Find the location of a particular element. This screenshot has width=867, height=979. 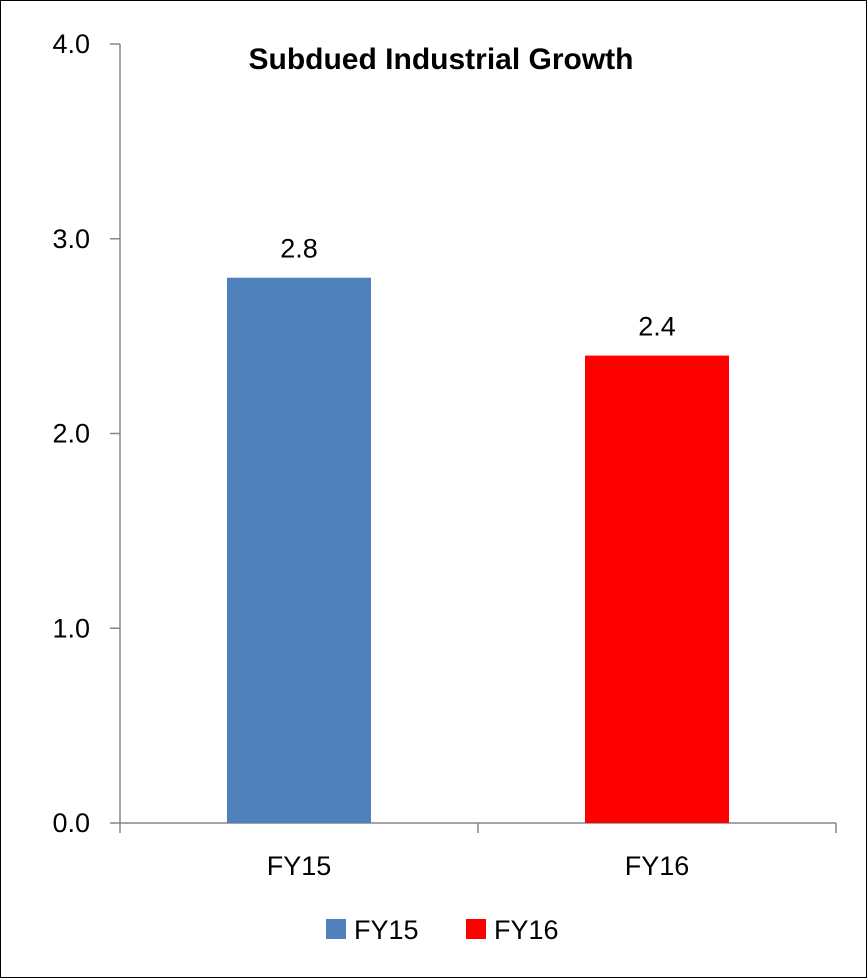

y-tick-label: 2.0 is located at coordinates (71, 434).